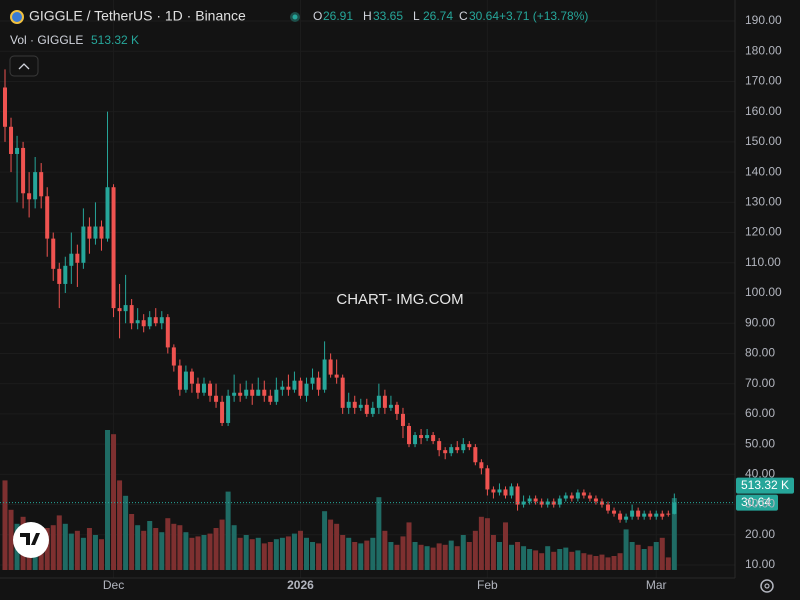 The width and height of the screenshot is (800, 600). I want to click on y-tick-label: 130.00, so click(763, 202).